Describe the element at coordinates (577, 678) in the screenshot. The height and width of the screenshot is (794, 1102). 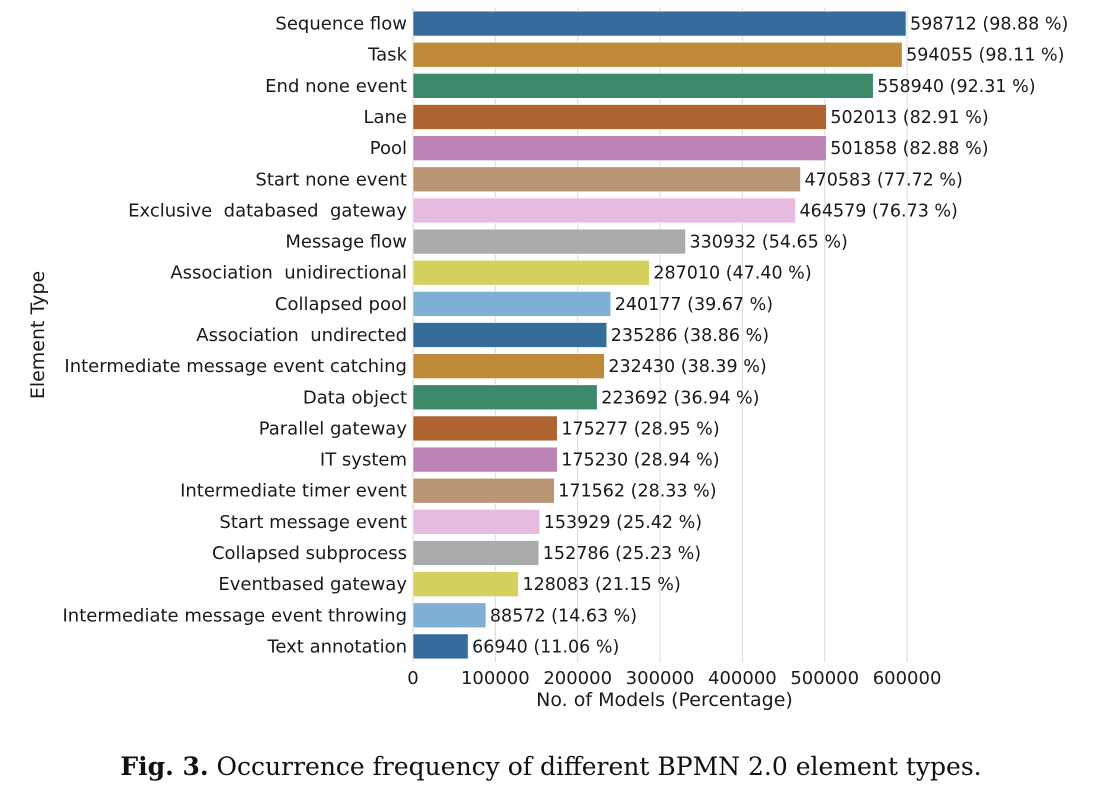
I see `x-tick-label: 200000` at that location.